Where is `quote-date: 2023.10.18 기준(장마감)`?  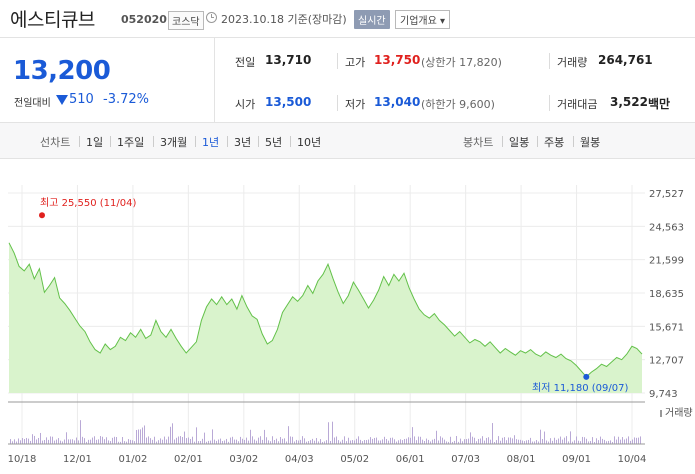
quote-date: 2023.10.18 기준(장마감) is located at coordinates (284, 19).